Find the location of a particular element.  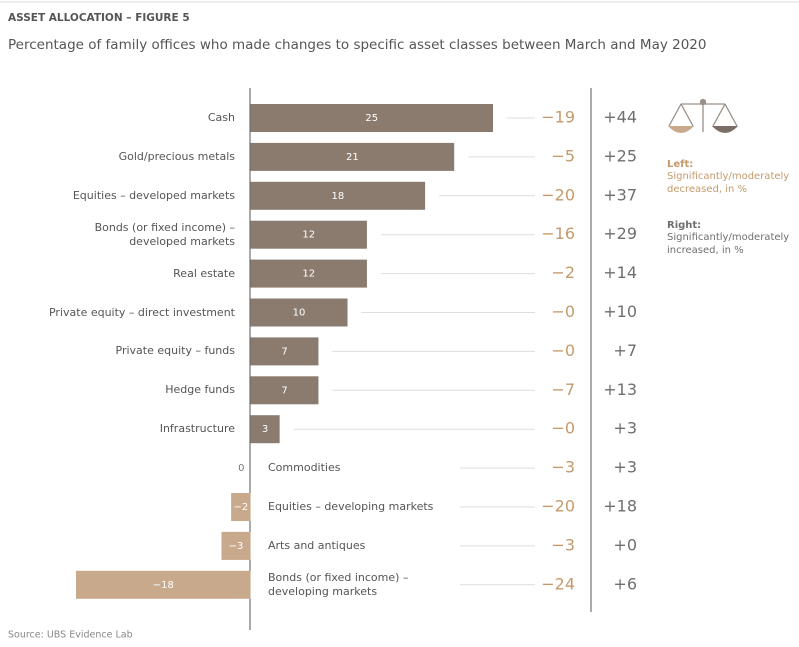

category-label-box: Arts and antiques is located at coordinates (317, 545).